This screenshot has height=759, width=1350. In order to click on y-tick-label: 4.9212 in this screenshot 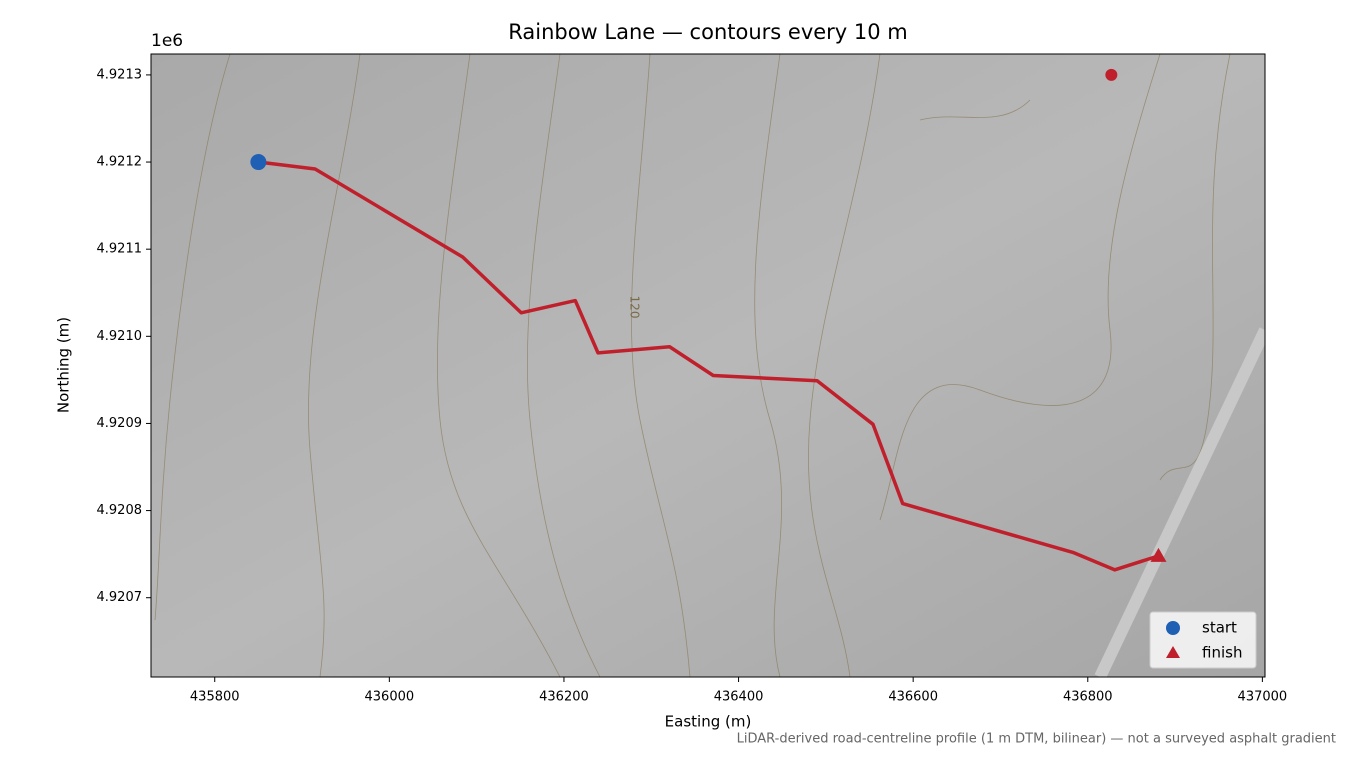, I will do `click(120, 162)`.